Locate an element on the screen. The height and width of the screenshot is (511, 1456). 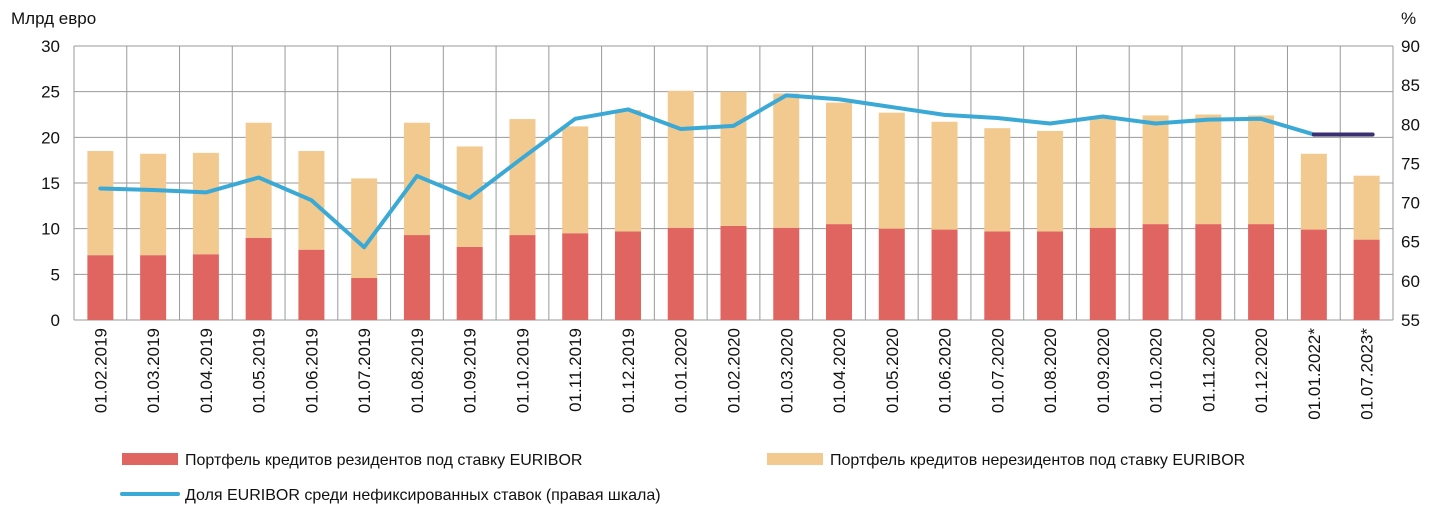
x-tick-label: 01.02.2019 is located at coordinates (100, 370).